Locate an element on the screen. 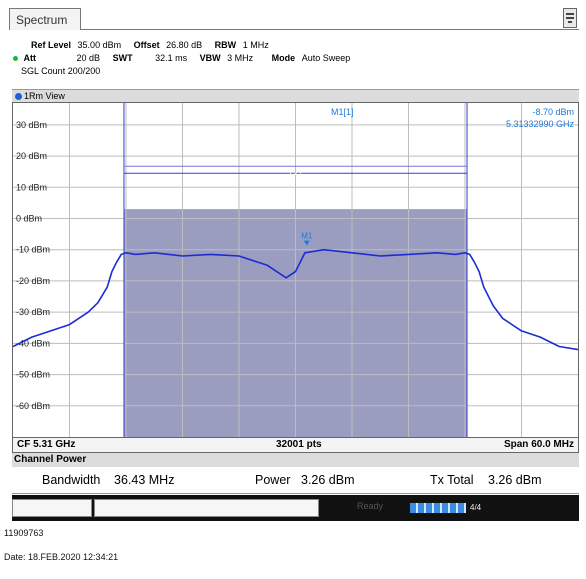 This screenshot has height=579, width=586. y-tick-label: -40 dBm is located at coordinates (33, 343).